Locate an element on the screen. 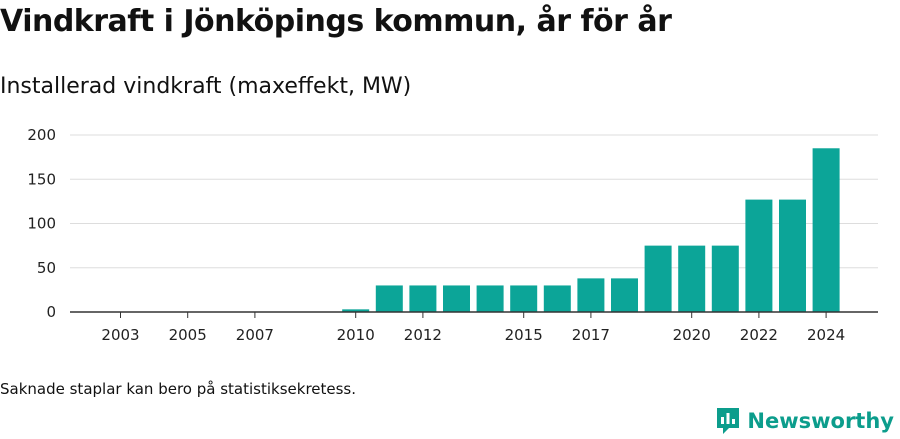  x-tick-label-2017: 2017 is located at coordinates (591, 335).